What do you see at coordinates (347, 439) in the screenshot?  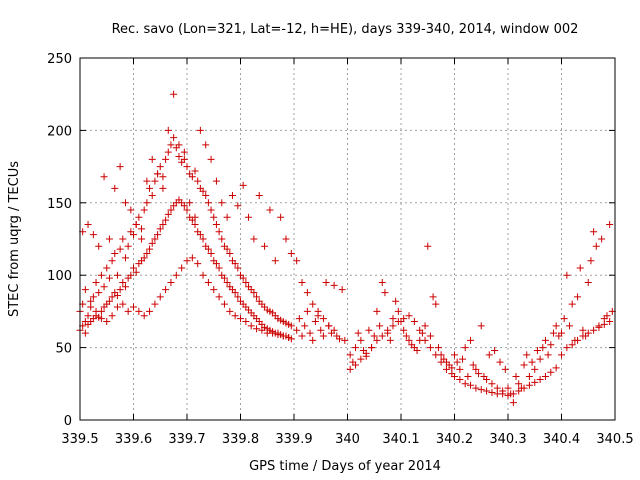 I see `x-tick-label: 340` at bounding box center [347, 439].